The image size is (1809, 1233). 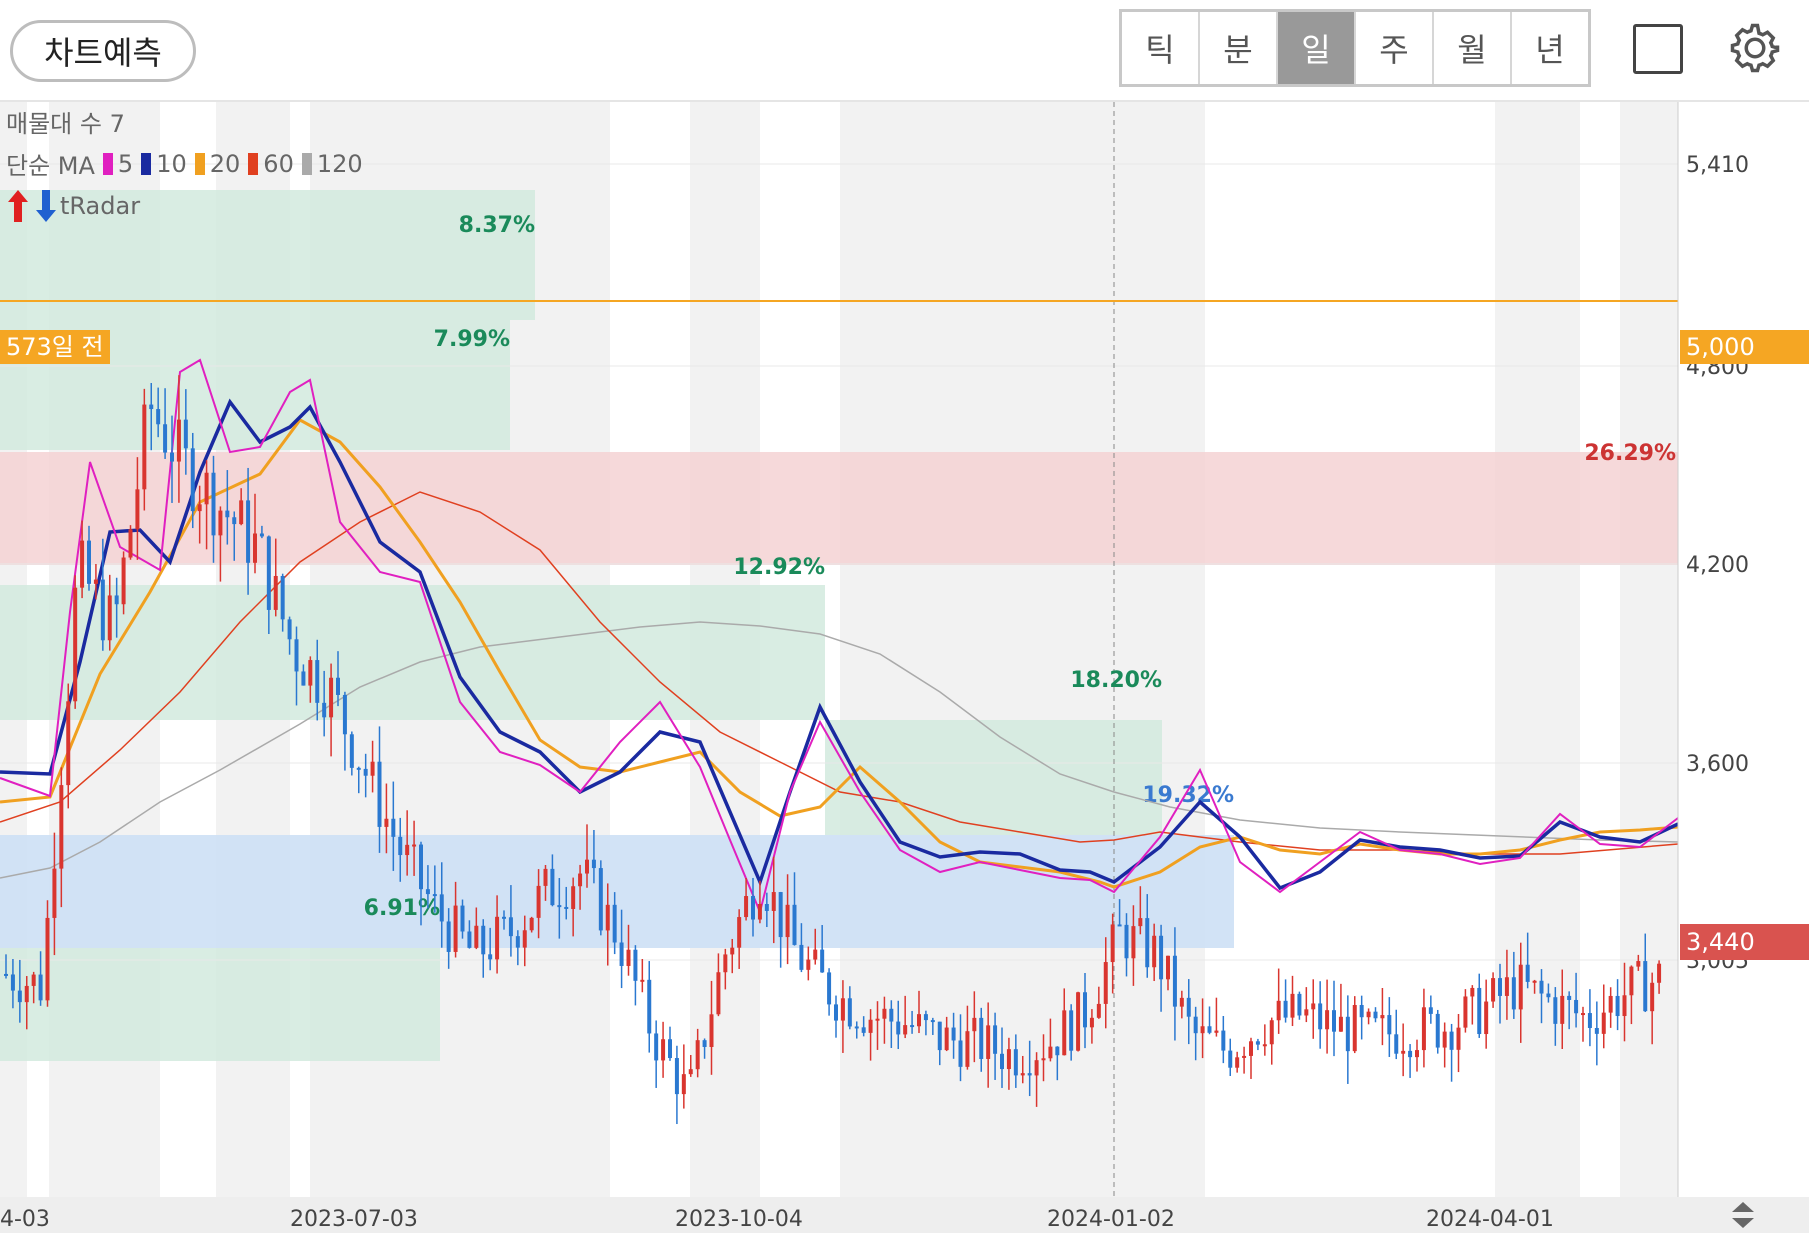 I want to click on tab-tick: 틱, so click(x=1161, y=48).